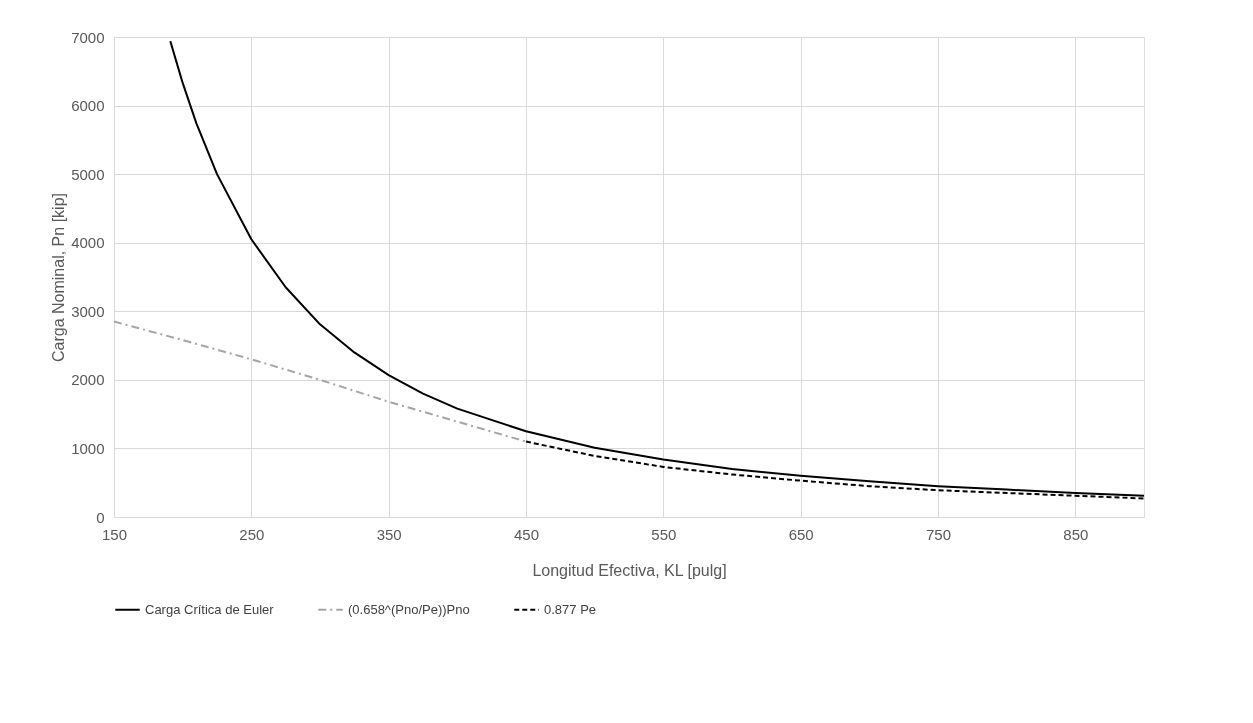 The image size is (1253, 723). I want to click on y-tick-label: 6000, so click(88, 106).